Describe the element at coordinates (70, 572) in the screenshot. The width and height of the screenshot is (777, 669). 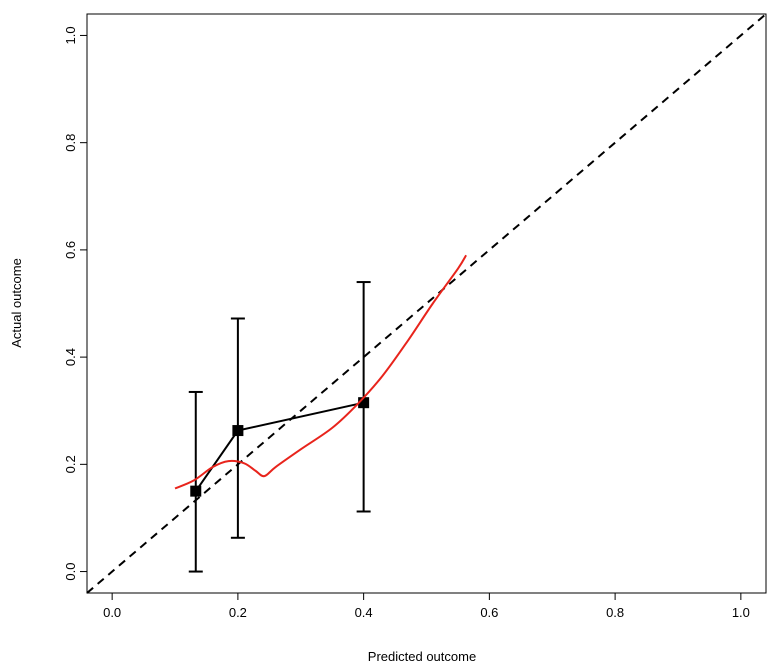
I see `y-tick-label: 0.0` at that location.